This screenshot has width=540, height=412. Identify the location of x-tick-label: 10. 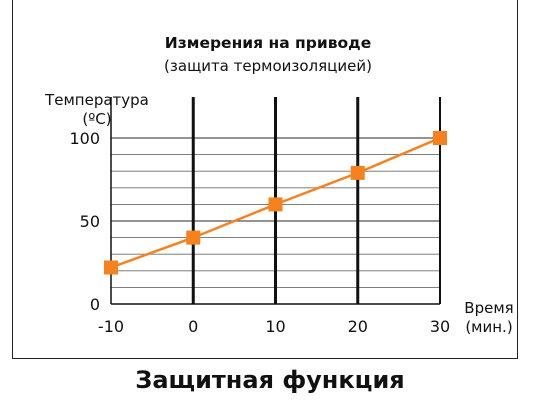
(275, 326).